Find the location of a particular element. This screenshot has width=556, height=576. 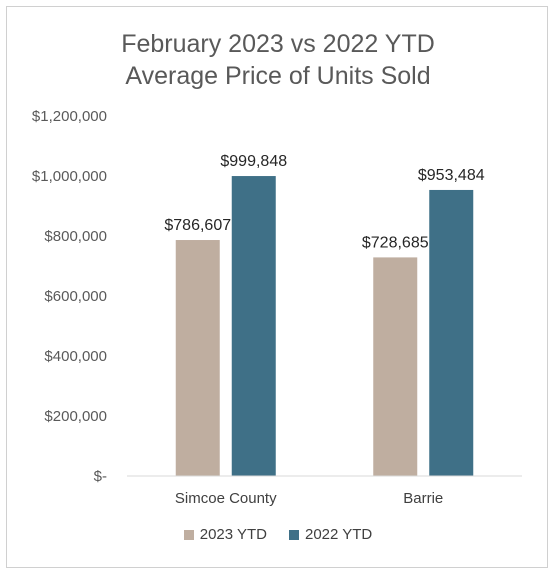

legend-item-2023: 2023 YTD is located at coordinates (225, 534).